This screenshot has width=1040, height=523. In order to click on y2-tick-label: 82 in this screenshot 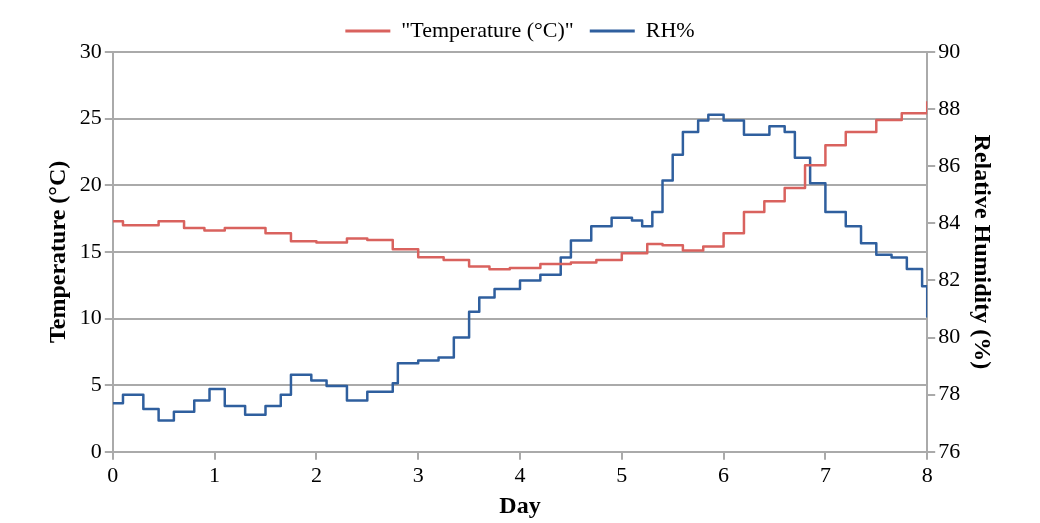, I will do `click(949, 279)`.